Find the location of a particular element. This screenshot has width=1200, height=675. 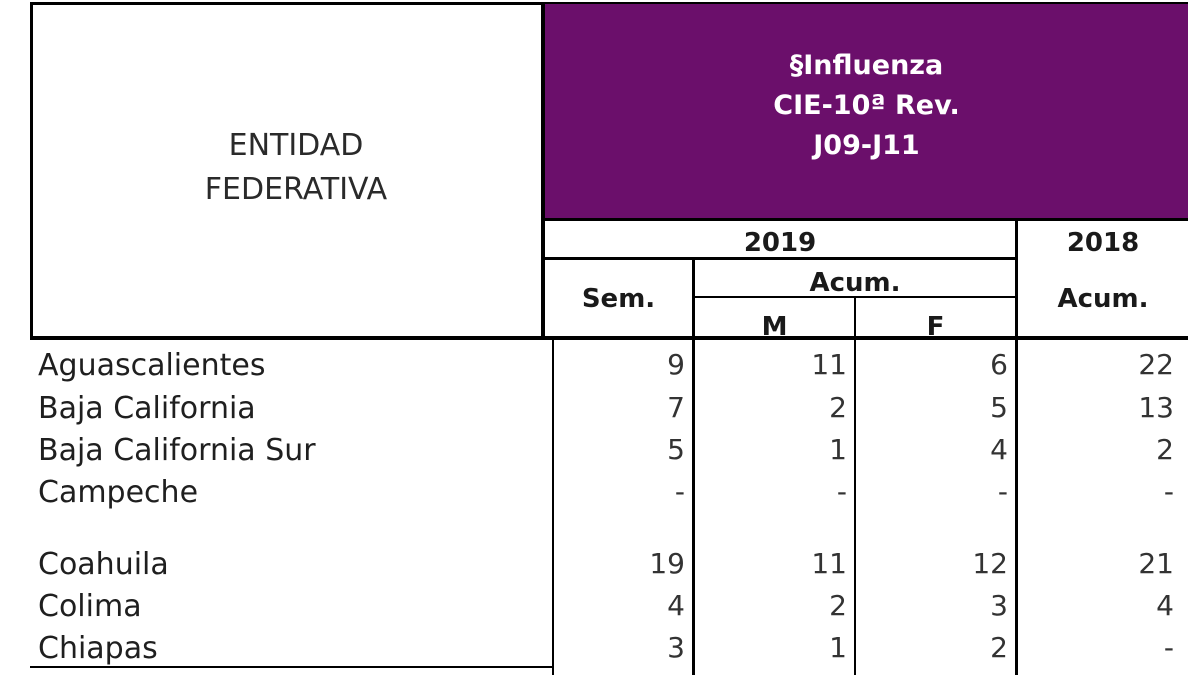

female-cumulative: 3 is located at coordinates (999, 605).